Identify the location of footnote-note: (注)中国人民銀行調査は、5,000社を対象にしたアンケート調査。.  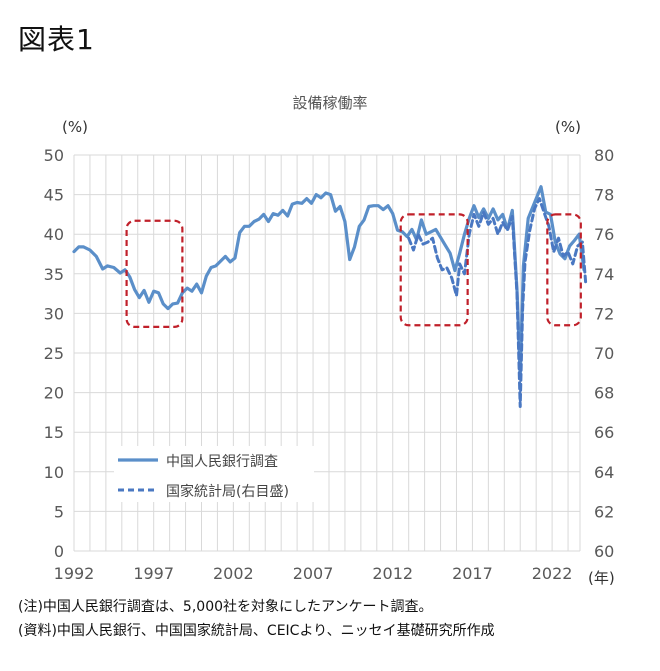
(225, 607).